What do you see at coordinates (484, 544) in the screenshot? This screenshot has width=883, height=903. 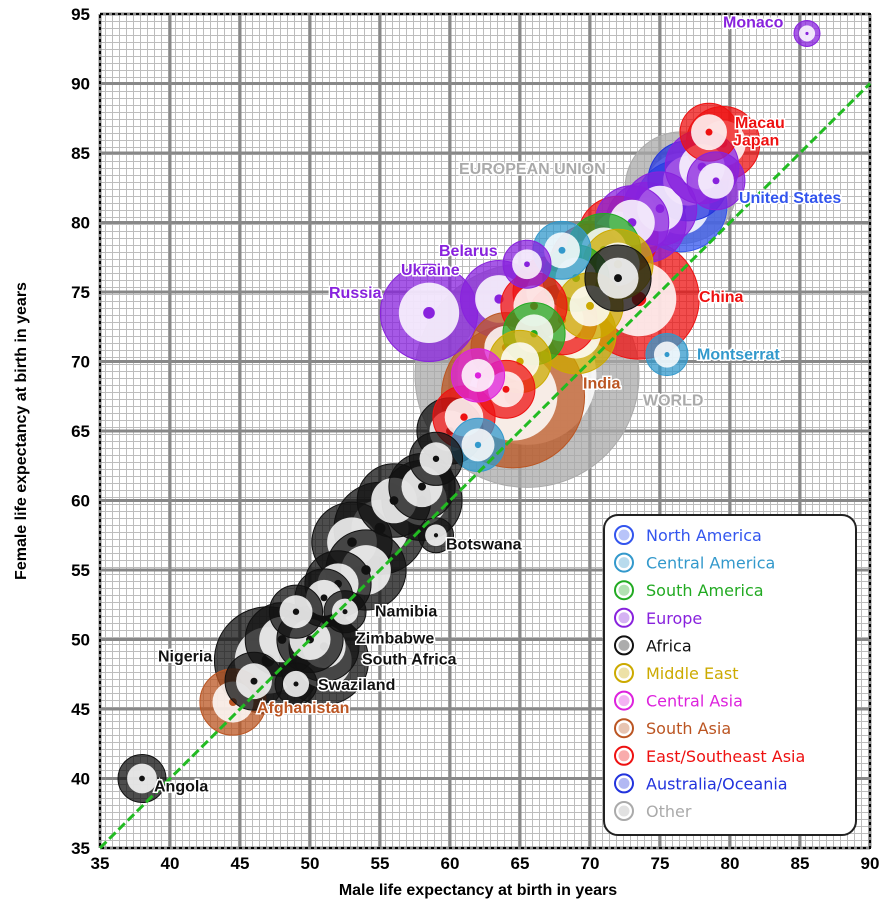 I see `point-label: Botswana` at bounding box center [484, 544].